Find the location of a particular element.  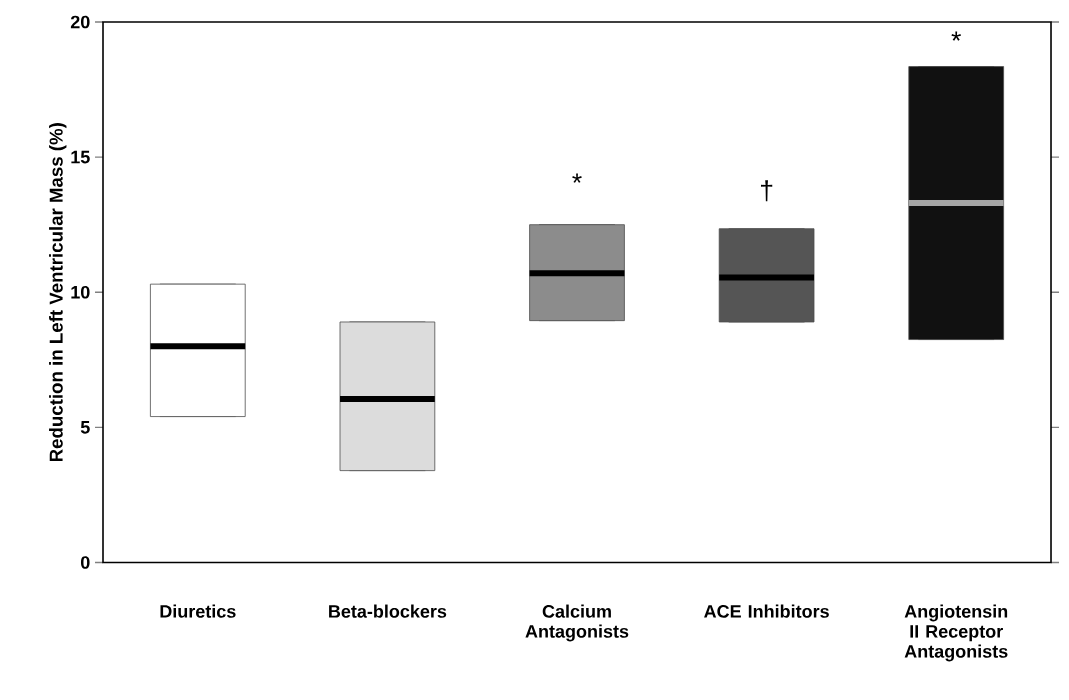

x-tick-label: Calcium Antagonists is located at coordinates (577, 623).